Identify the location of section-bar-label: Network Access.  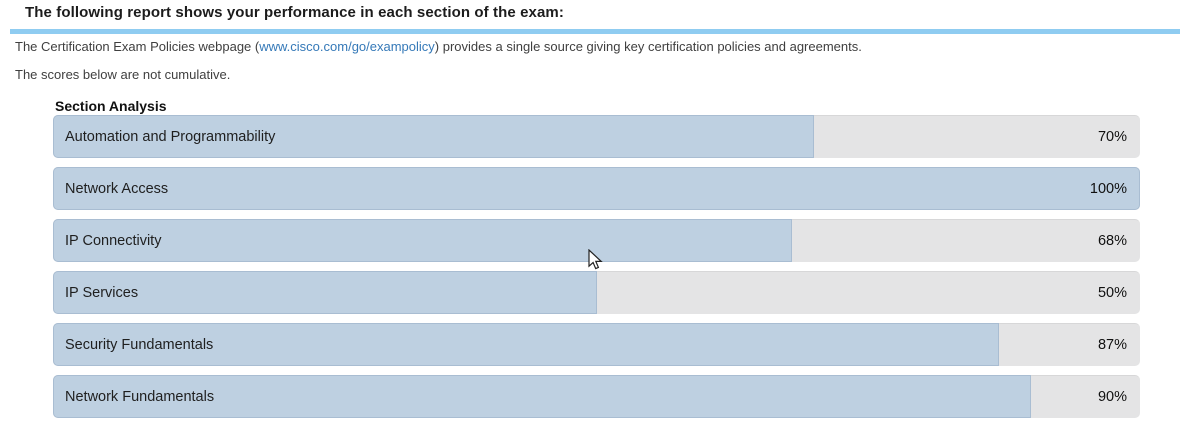
(117, 189).